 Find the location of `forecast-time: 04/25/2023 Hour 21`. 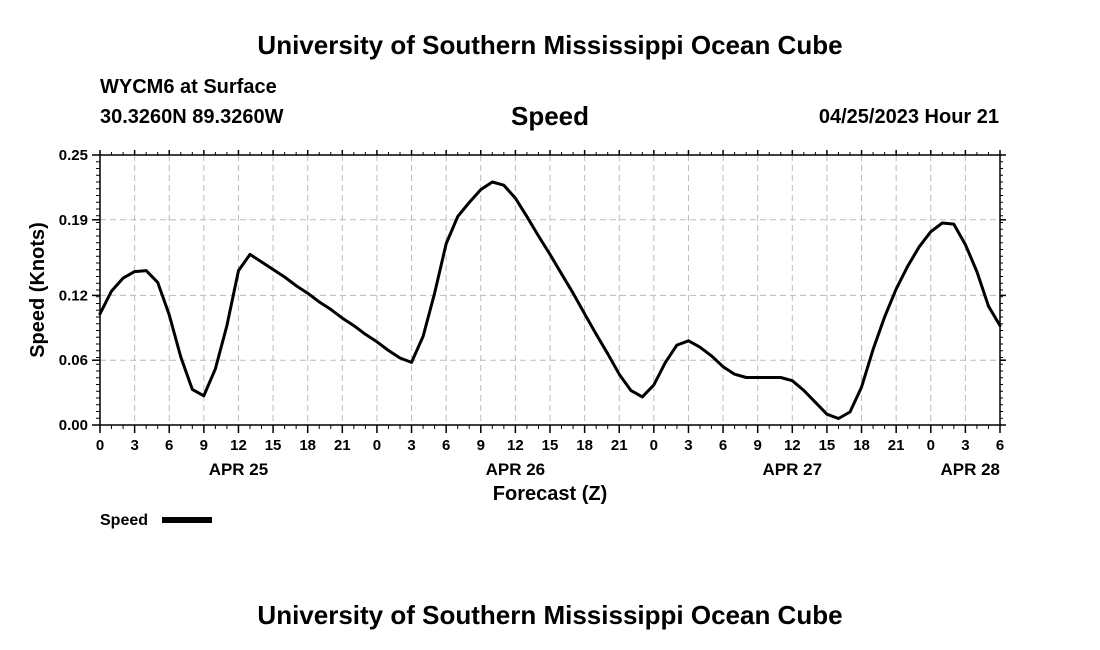

forecast-time: 04/25/2023 Hour 21 is located at coordinates (908, 117).